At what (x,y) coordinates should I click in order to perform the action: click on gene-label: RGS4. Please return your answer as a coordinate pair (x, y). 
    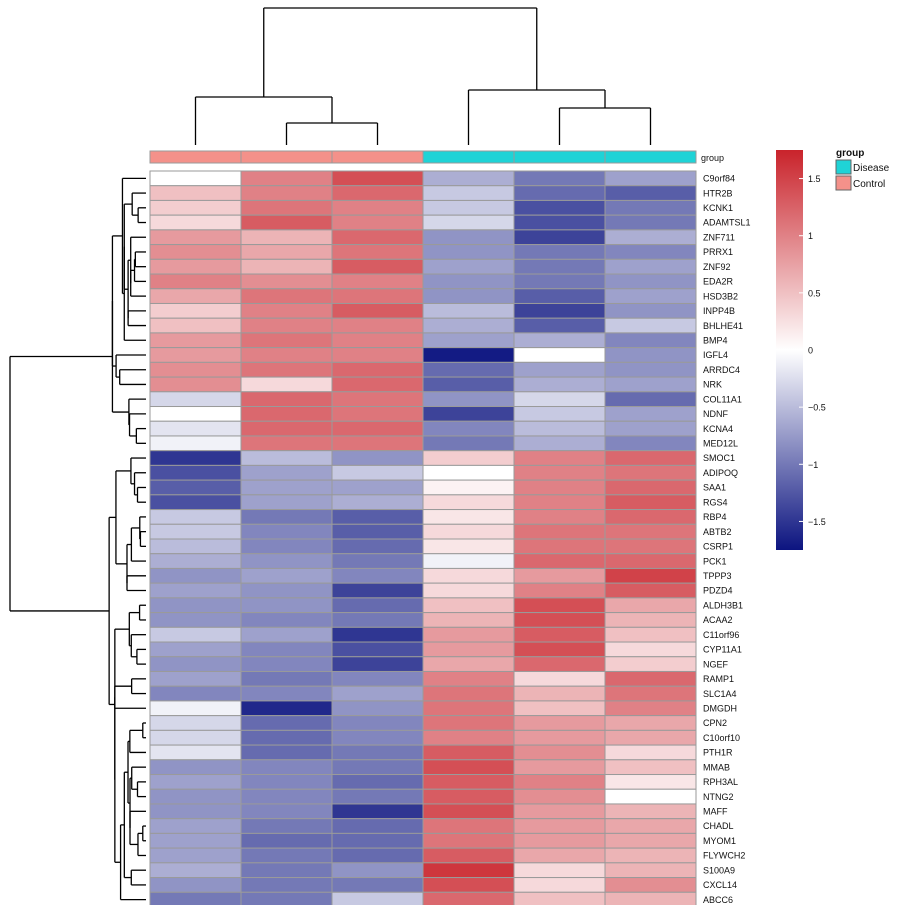
    Looking at the image, I should click on (715, 502).